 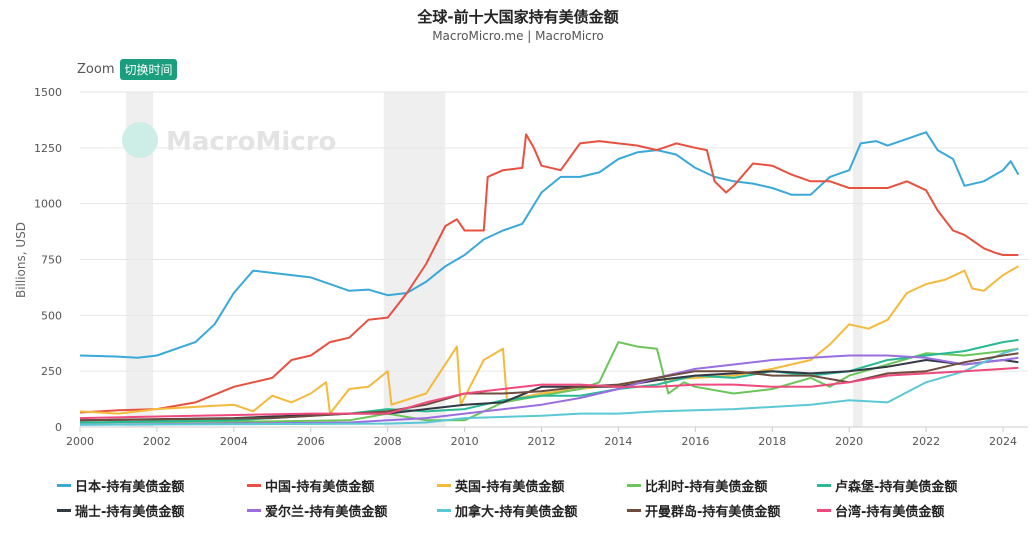 I want to click on legend-item: 英国-持有美债金额, so click(x=532, y=485).